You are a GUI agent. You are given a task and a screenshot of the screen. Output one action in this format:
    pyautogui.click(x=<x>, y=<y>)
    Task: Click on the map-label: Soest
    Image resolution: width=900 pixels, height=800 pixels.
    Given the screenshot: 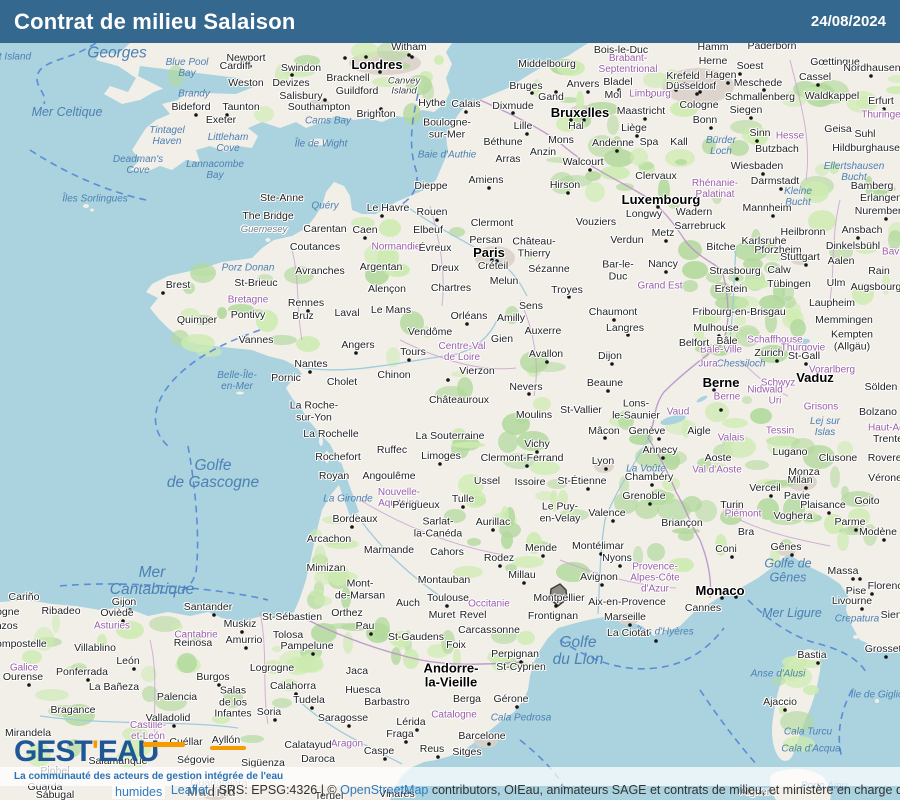 What is the action you would take?
    pyautogui.click(x=750, y=66)
    